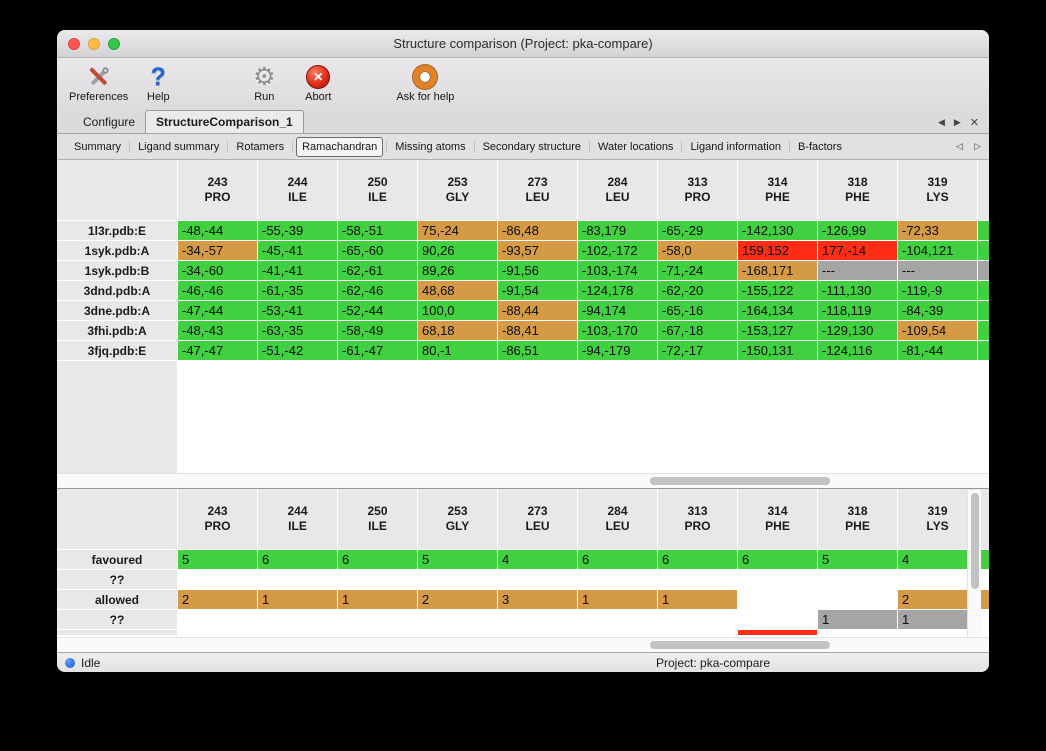 The width and height of the screenshot is (1046, 751). I want to click on bottom-horizontal-scrollbar-thumb, so click(740, 645).